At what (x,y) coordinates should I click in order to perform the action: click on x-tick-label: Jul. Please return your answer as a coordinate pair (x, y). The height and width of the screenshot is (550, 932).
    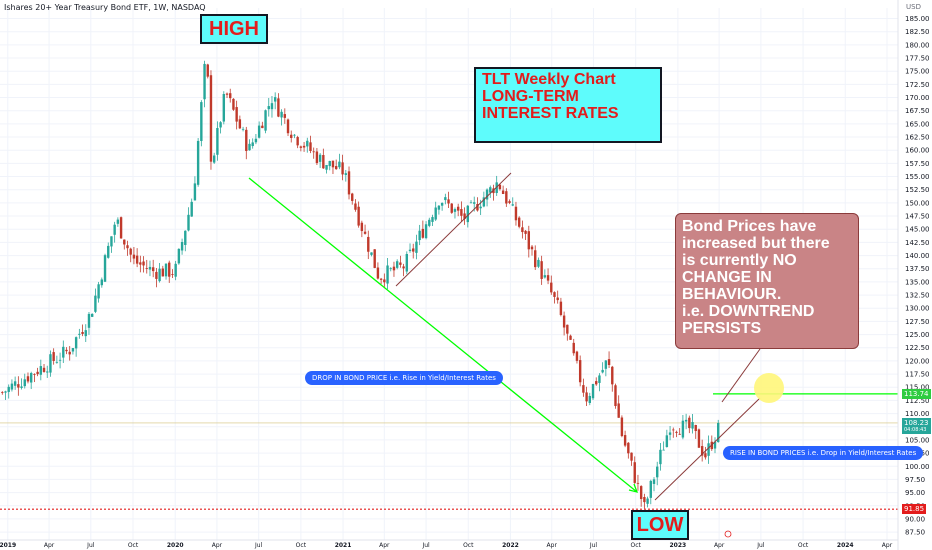
    Looking at the image, I should click on (760, 545).